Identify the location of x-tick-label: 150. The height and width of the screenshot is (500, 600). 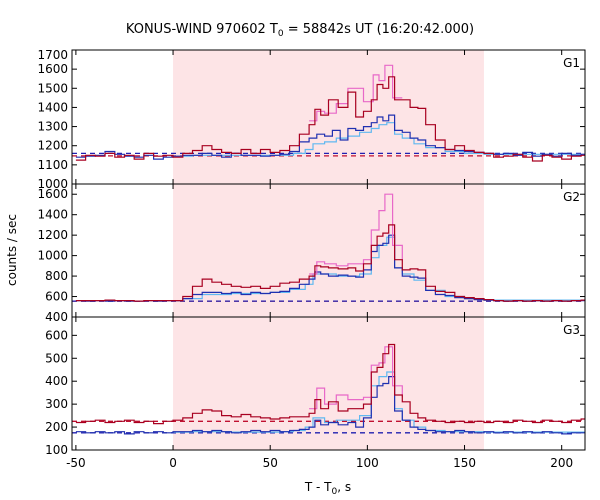
(464, 463).